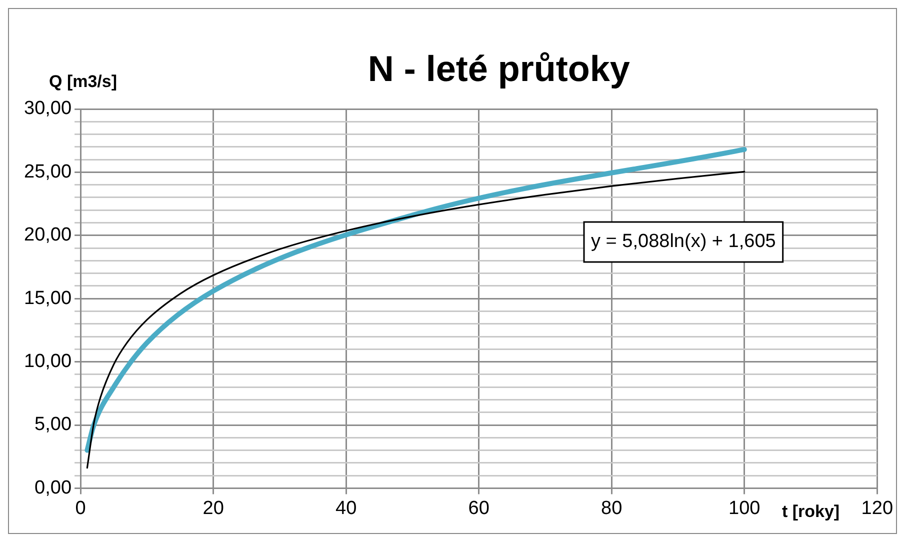  I want to click on y-axis-title: Q [m3/s], so click(83, 82).